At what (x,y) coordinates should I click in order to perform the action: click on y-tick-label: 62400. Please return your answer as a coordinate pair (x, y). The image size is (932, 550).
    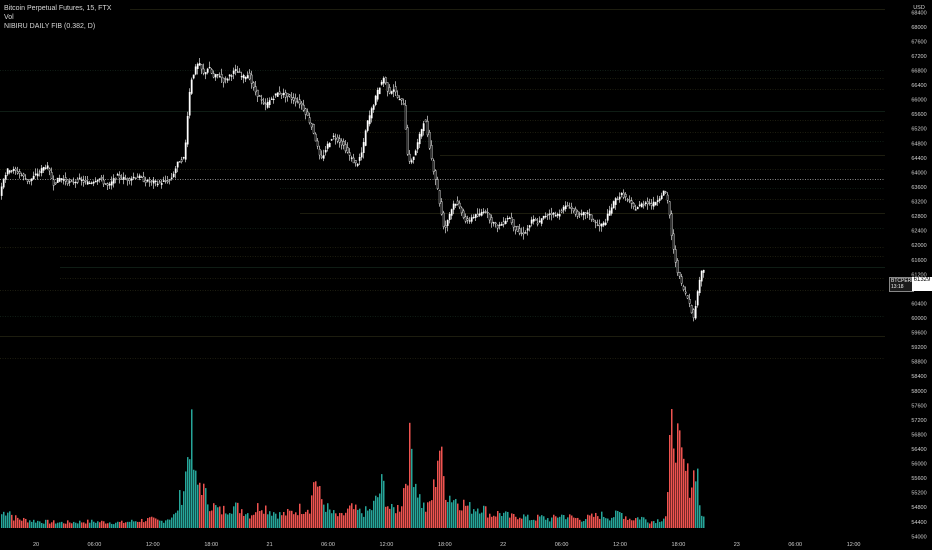
    Looking at the image, I should click on (918, 232).